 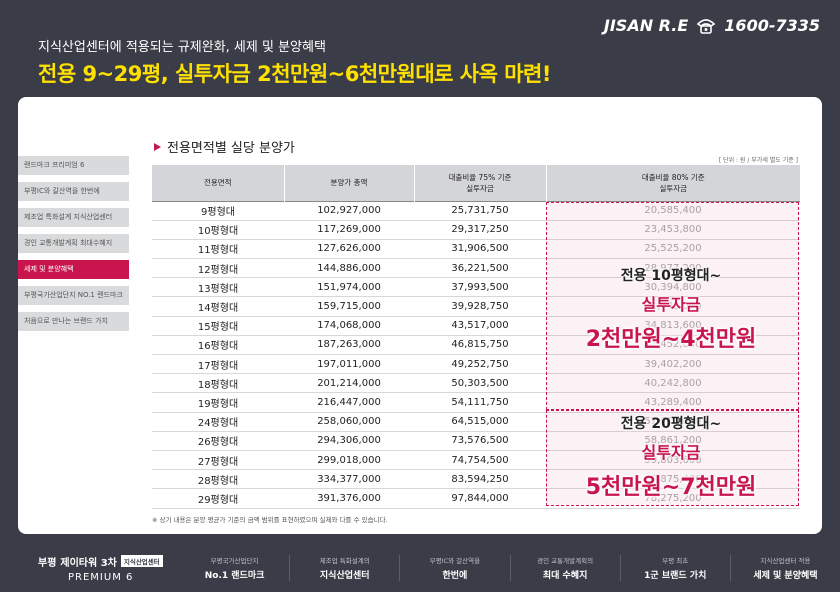 I want to click on cell-area: 29평형대, so click(x=218, y=498).